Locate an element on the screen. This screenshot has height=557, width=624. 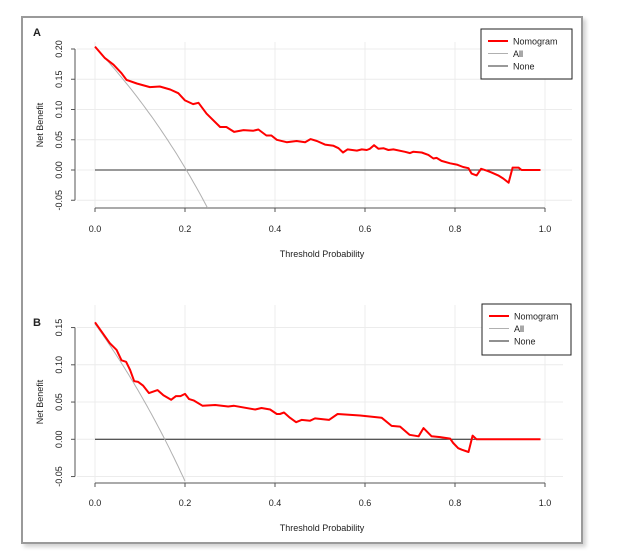
y-tick-label: 0.20 is located at coordinates (59, 49).